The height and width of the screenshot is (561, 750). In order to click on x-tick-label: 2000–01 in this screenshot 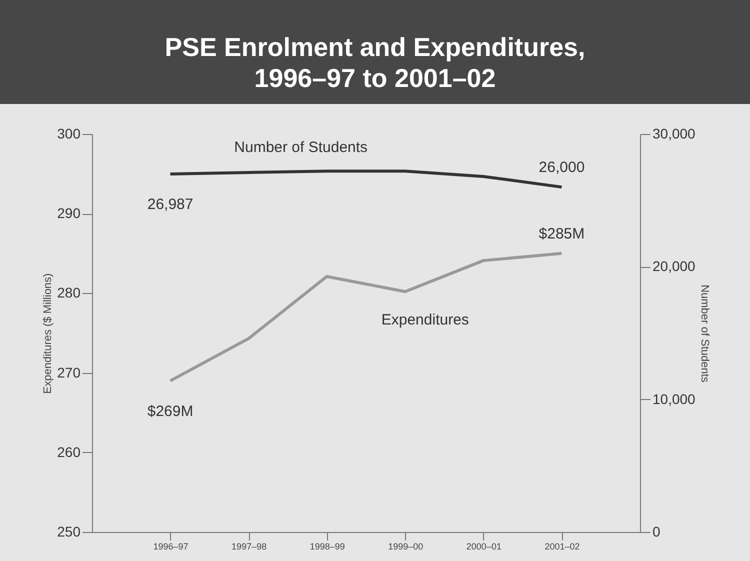, I will do `click(484, 547)`.